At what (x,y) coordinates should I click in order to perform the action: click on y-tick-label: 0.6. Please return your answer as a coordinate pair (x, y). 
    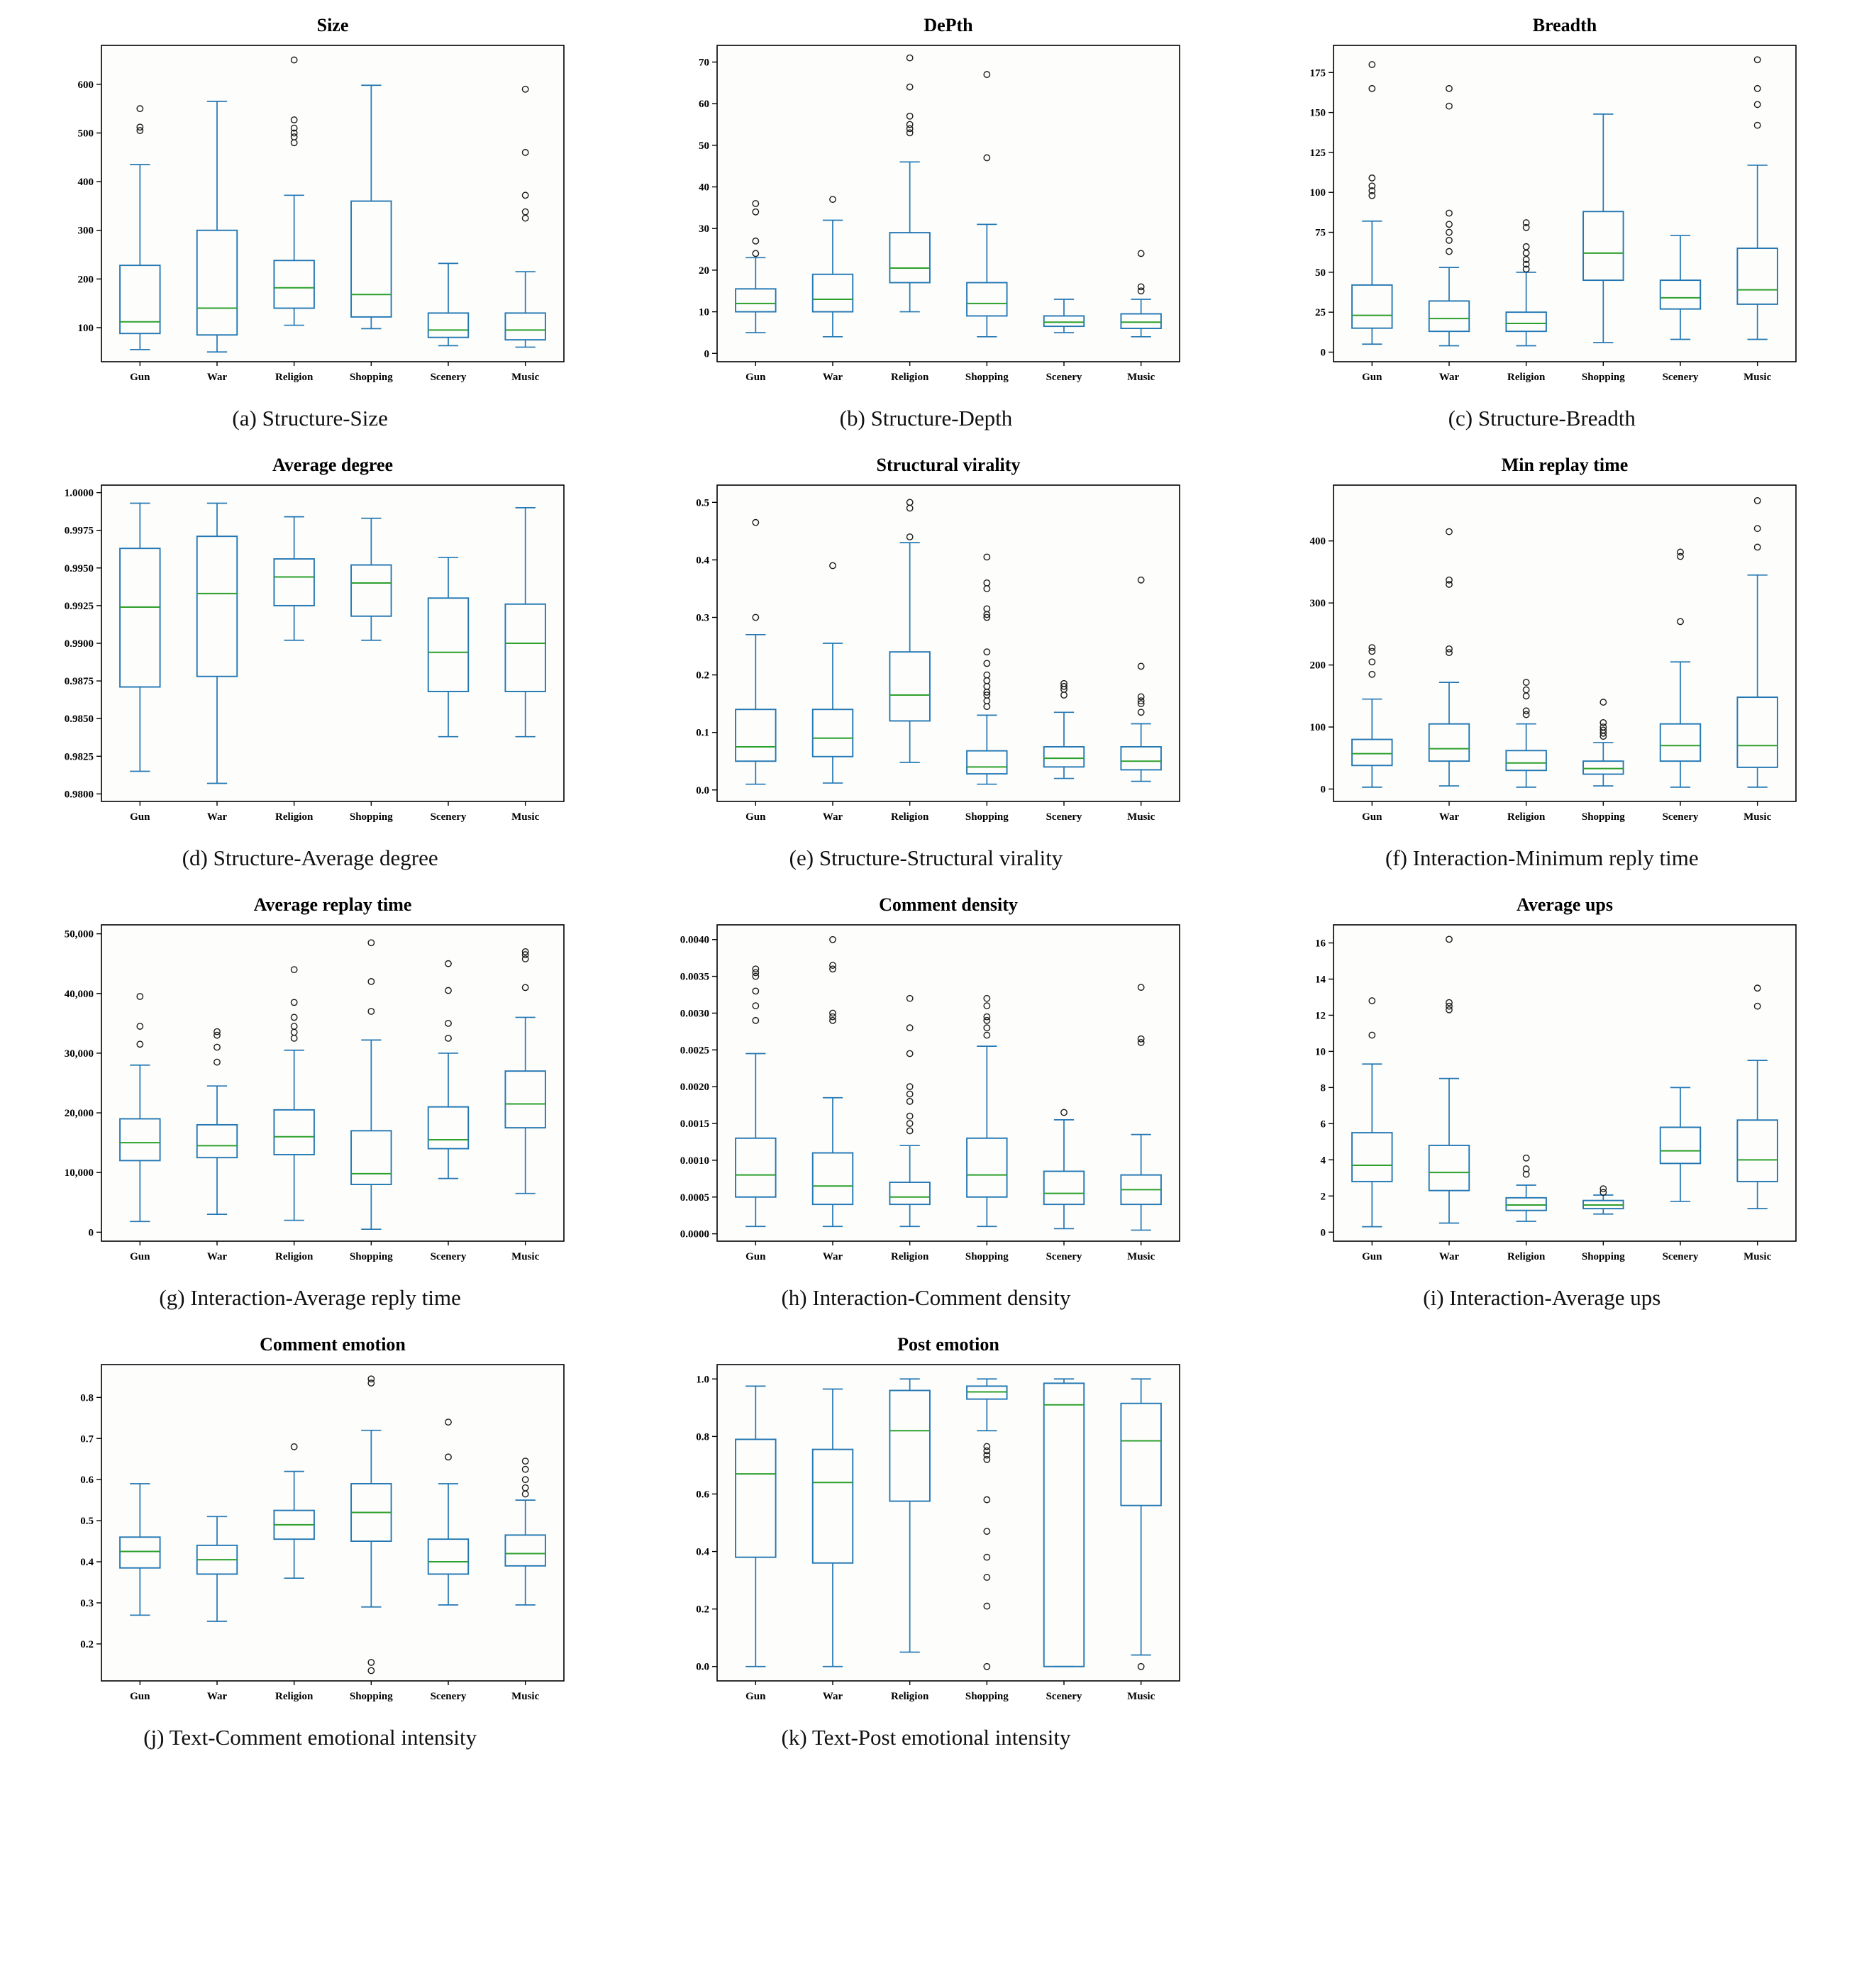
    Looking at the image, I should click on (87, 1480).